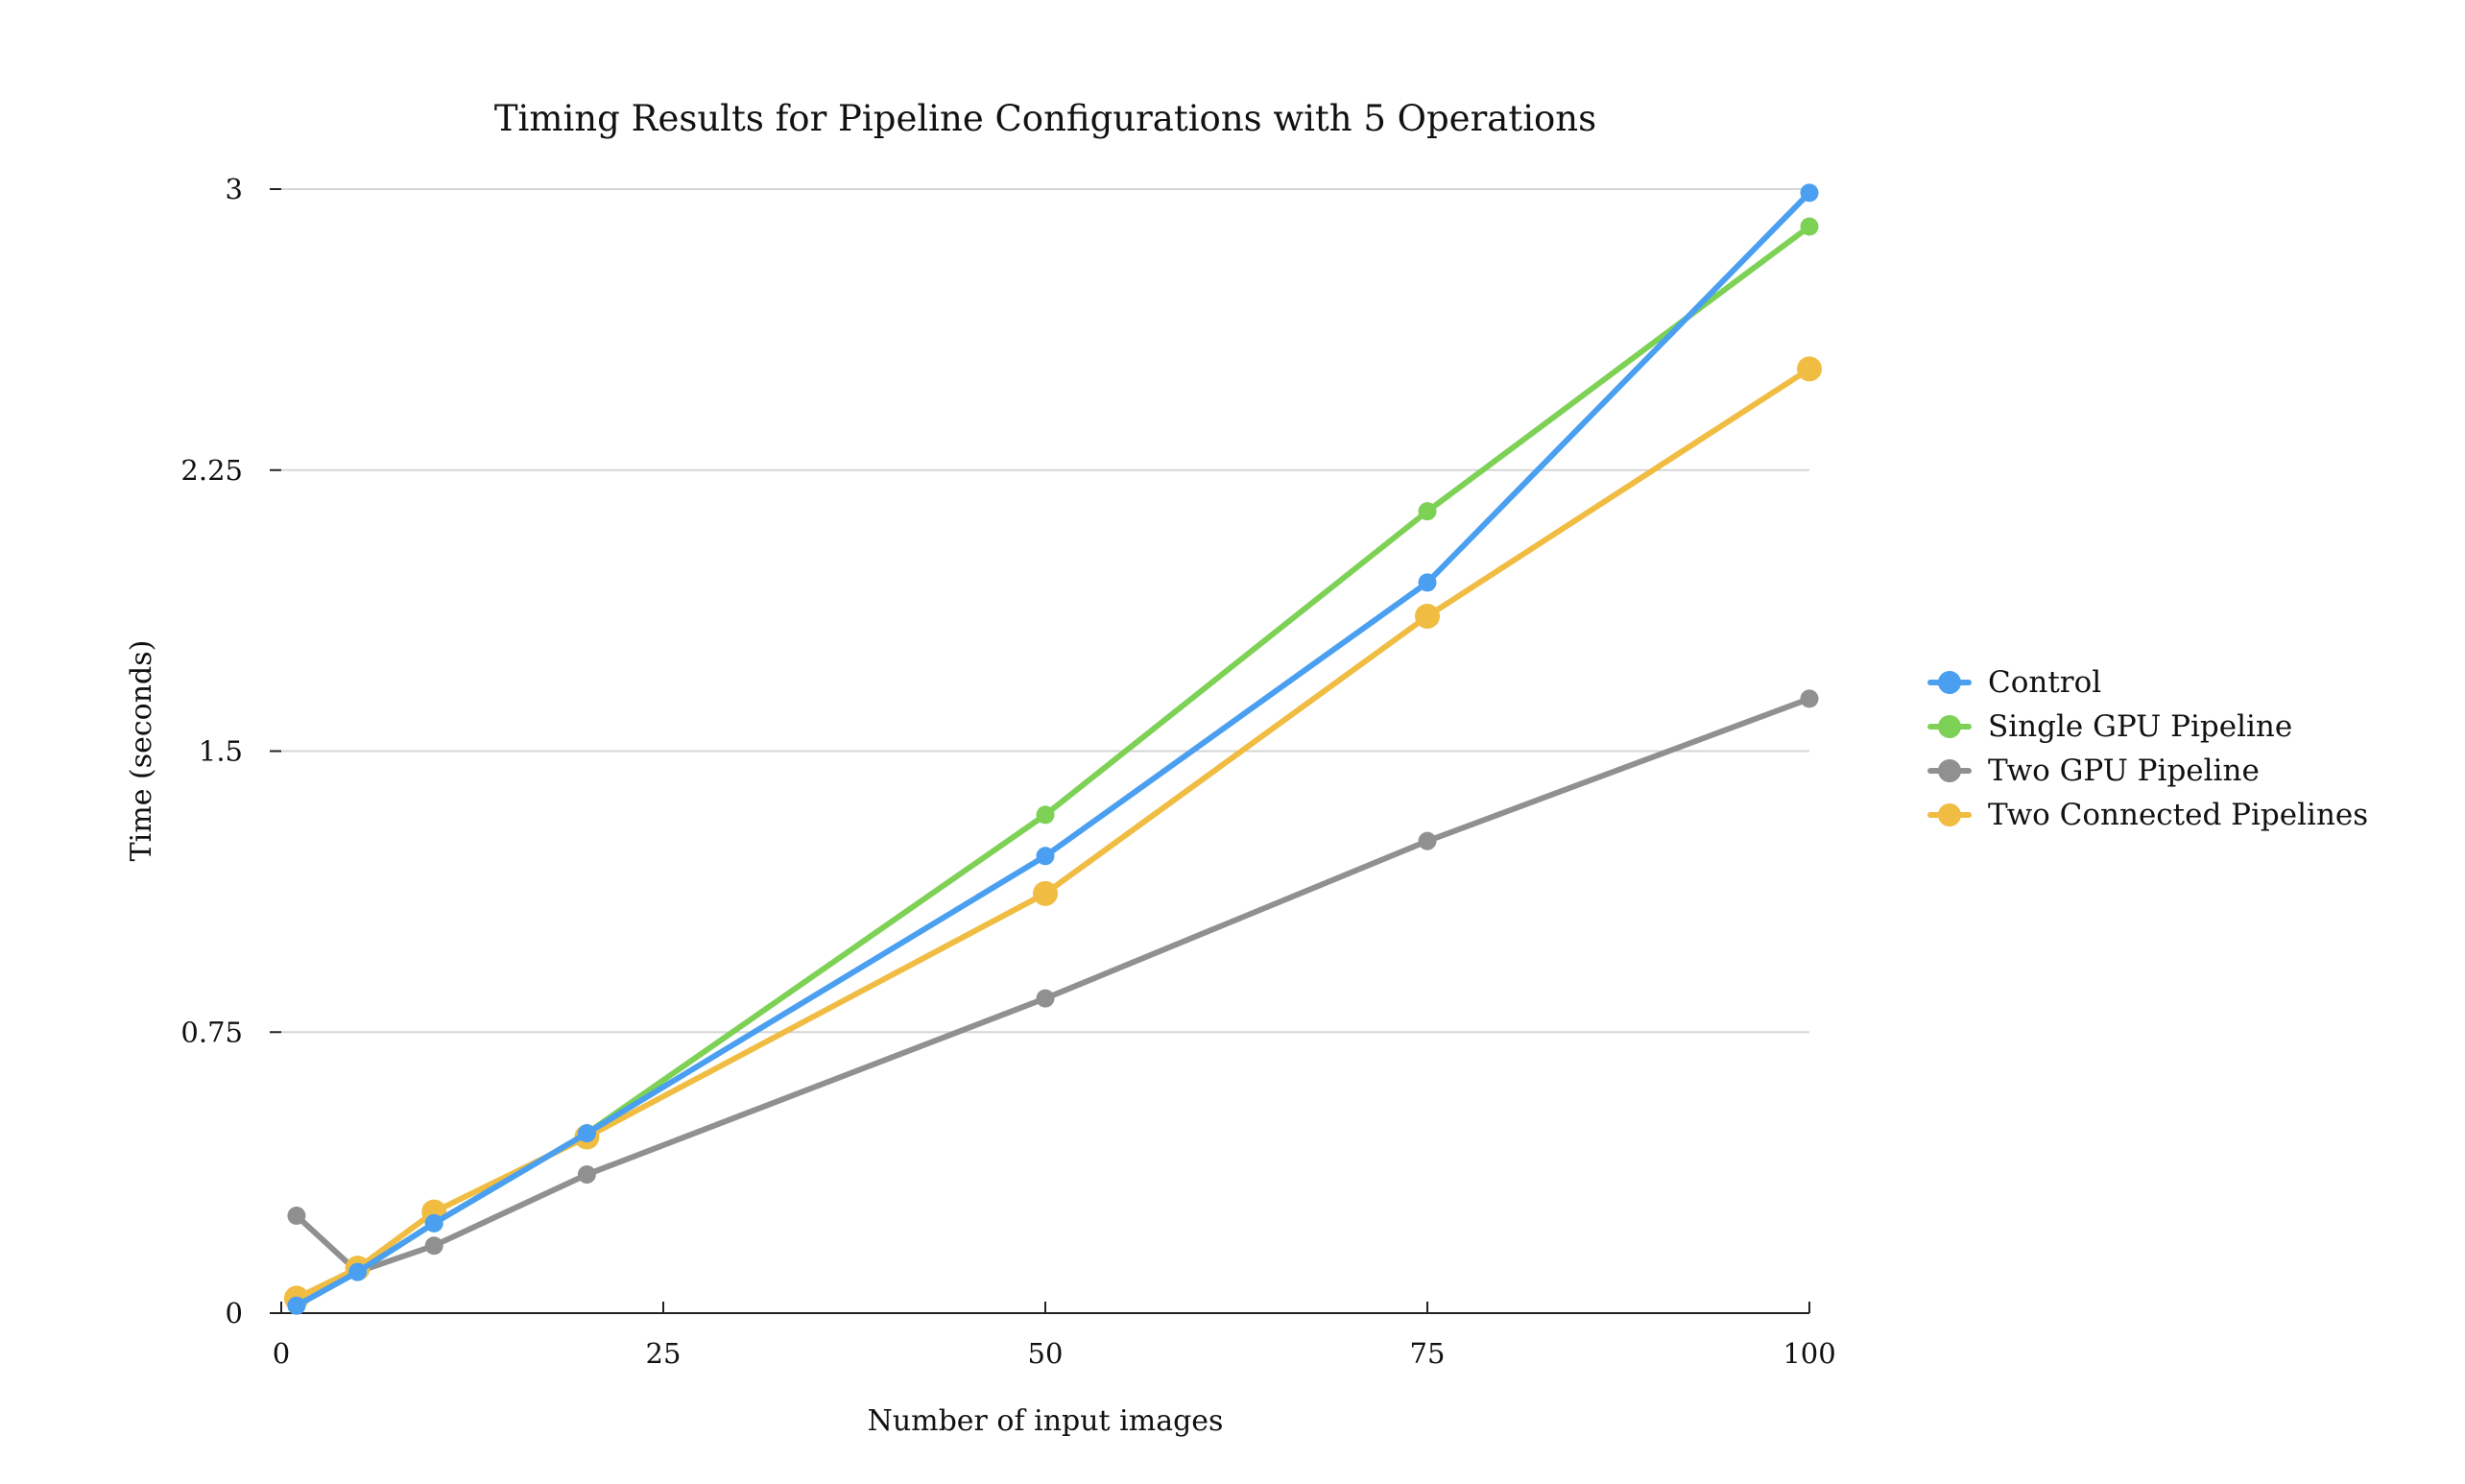  I want to click on legend-item: Two Connected Pipelines, so click(2147, 815).